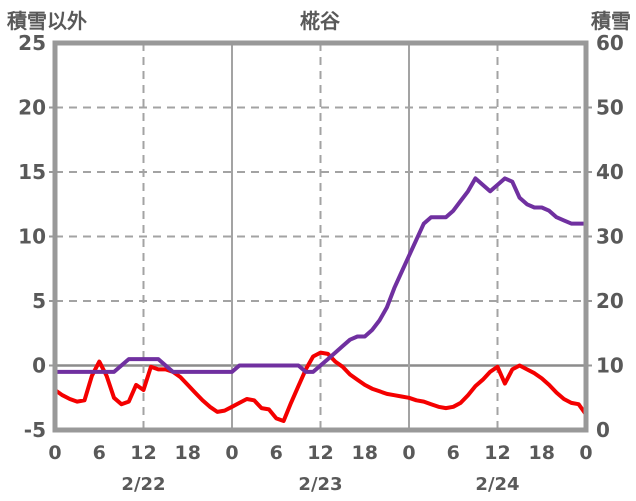 The height and width of the screenshot is (501, 636). I want to click on left-axis-tick-label: 20, so click(32, 108).